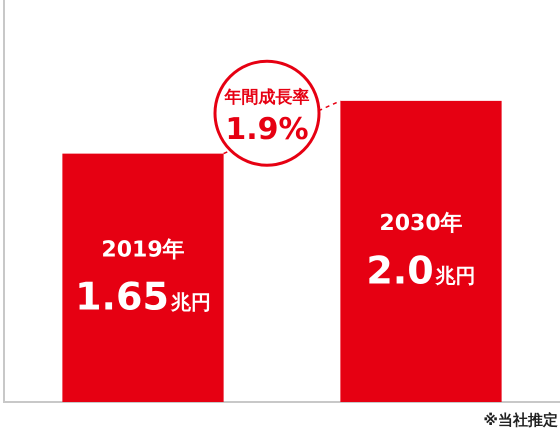 The height and width of the screenshot is (440, 560). Describe the element at coordinates (421, 223) in the screenshot. I see `x-tick-label: 2030年` at that location.